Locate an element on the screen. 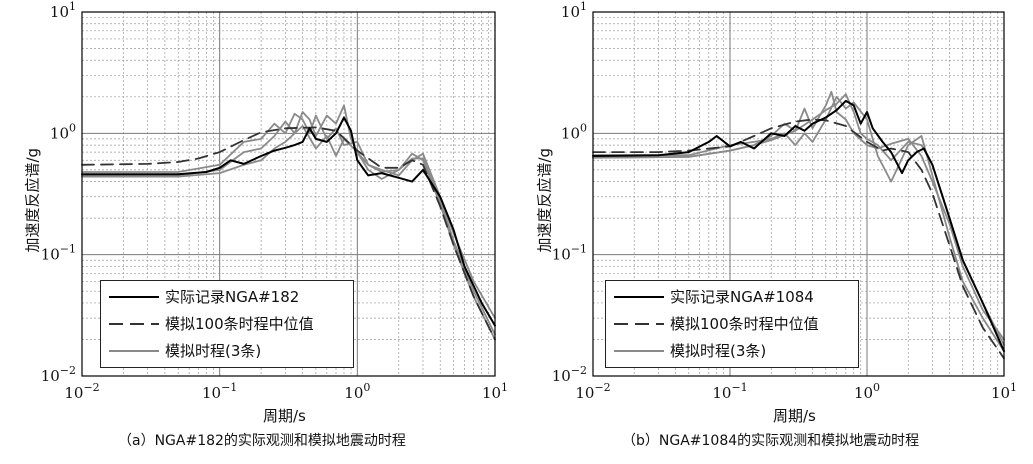  panel-caption: （b）NGA#1084的实际观测和模拟地震动时程 is located at coordinates (771, 441).